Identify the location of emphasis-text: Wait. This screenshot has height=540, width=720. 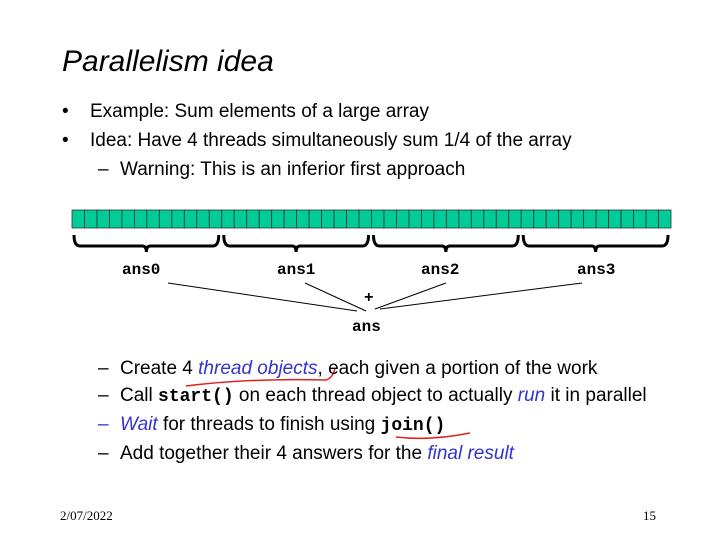
(139, 424).